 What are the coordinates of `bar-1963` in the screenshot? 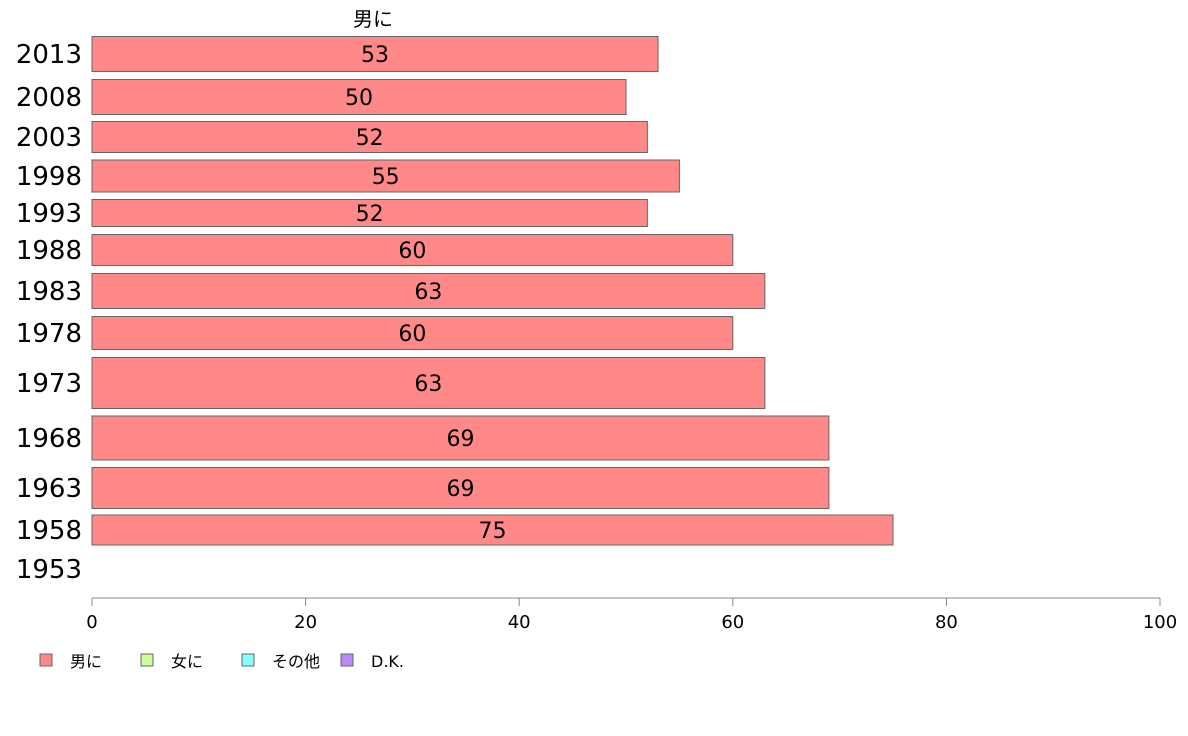 It's located at (460, 488).